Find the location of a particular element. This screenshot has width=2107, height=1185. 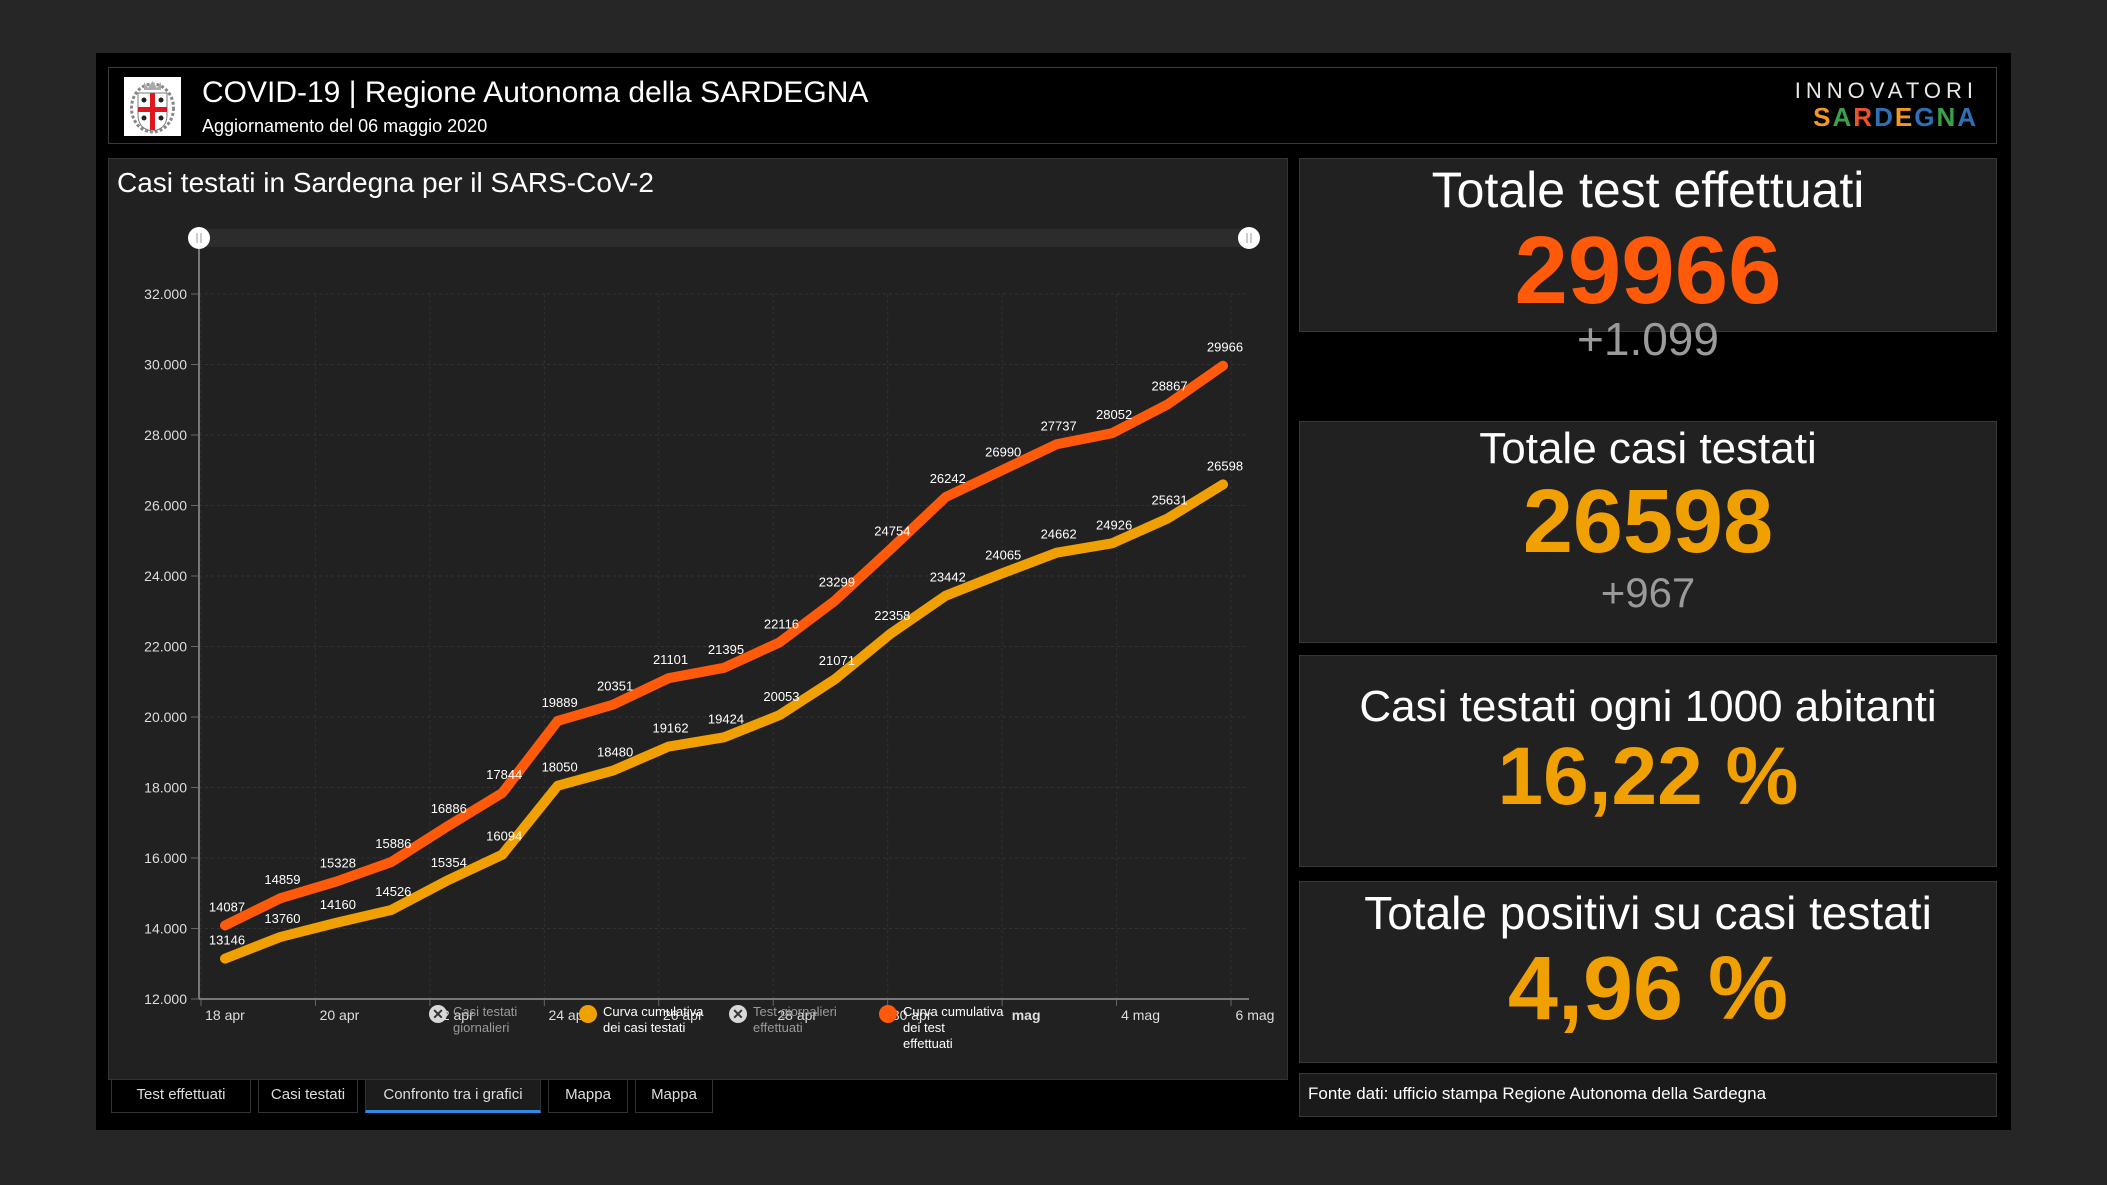

data-label: 15328 is located at coordinates (338, 863).